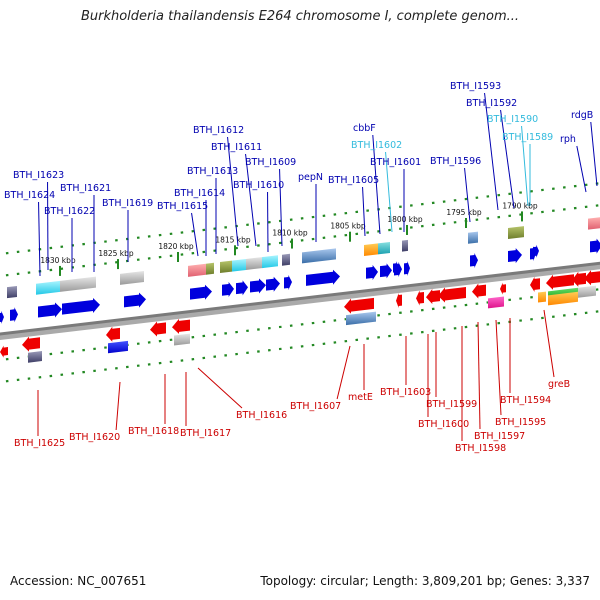 Image resolution: width=600 pixels, height=600 pixels. Describe the element at coordinates (261, 415) in the screenshot. I see `gene-label: BTH_I1616` at that location.